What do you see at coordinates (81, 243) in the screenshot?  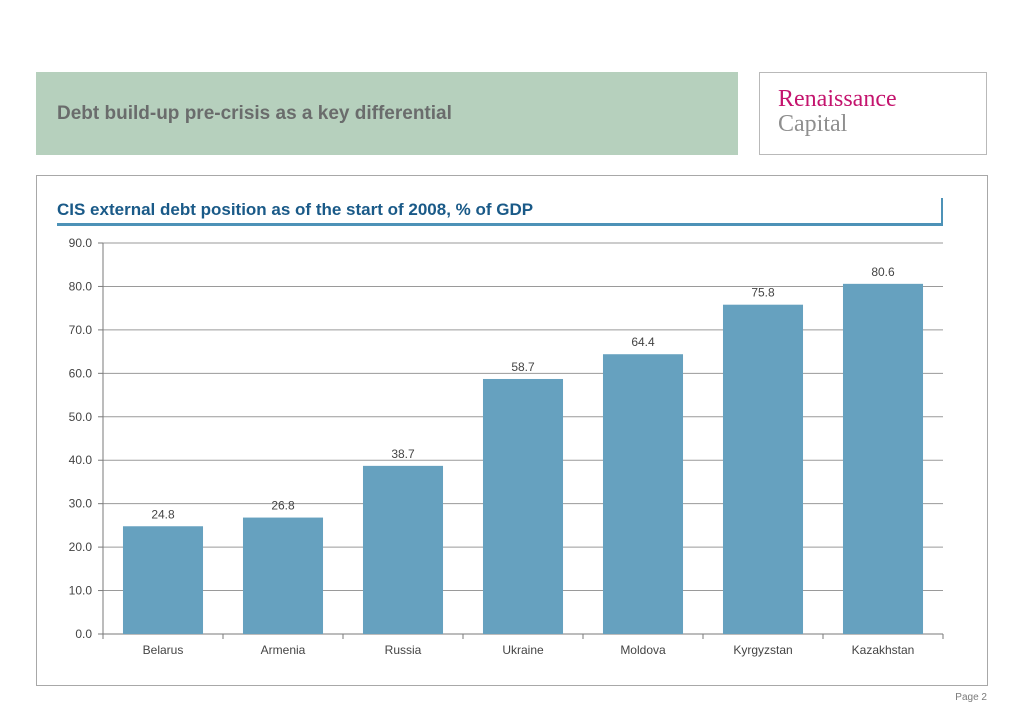 I see `y-tick-label: 90.0` at bounding box center [81, 243].